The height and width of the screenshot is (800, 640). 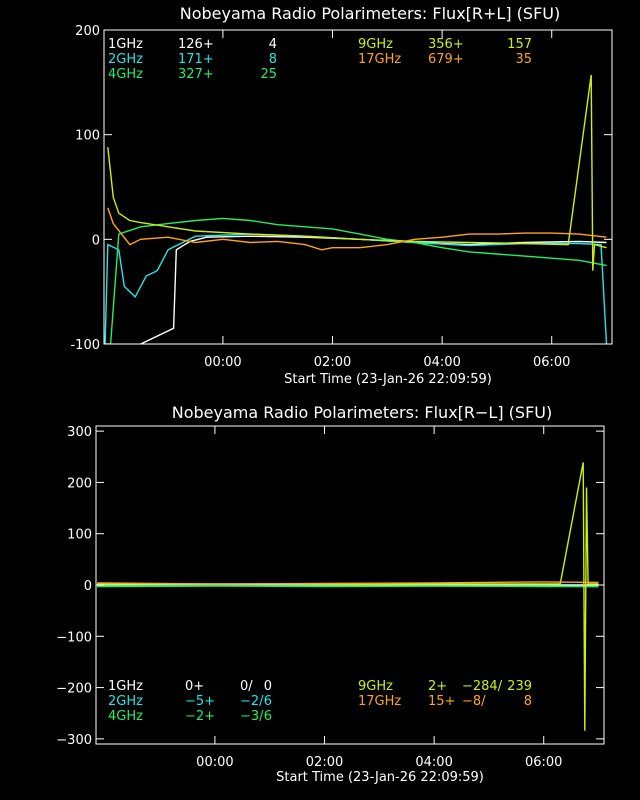 What do you see at coordinates (446, 44) in the screenshot?
I see `legend-value-a: 356+` at bounding box center [446, 44].